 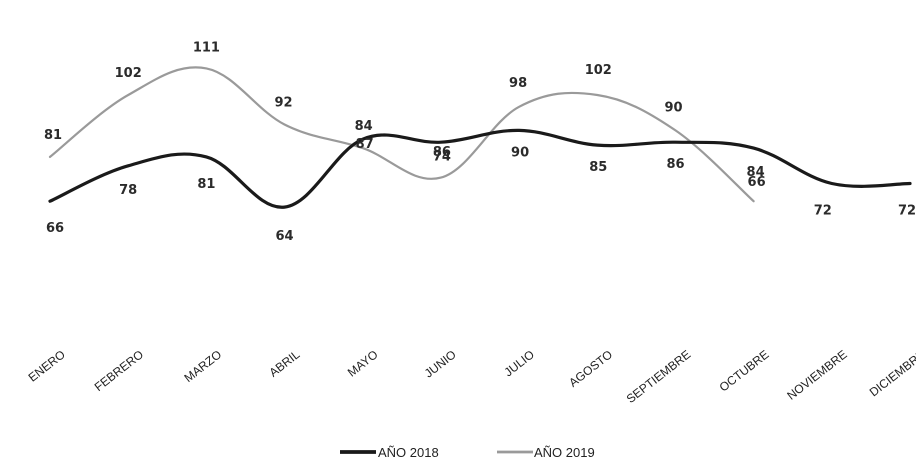 I want to click on x-tick-abril: ABRIL, so click(x=284, y=363).